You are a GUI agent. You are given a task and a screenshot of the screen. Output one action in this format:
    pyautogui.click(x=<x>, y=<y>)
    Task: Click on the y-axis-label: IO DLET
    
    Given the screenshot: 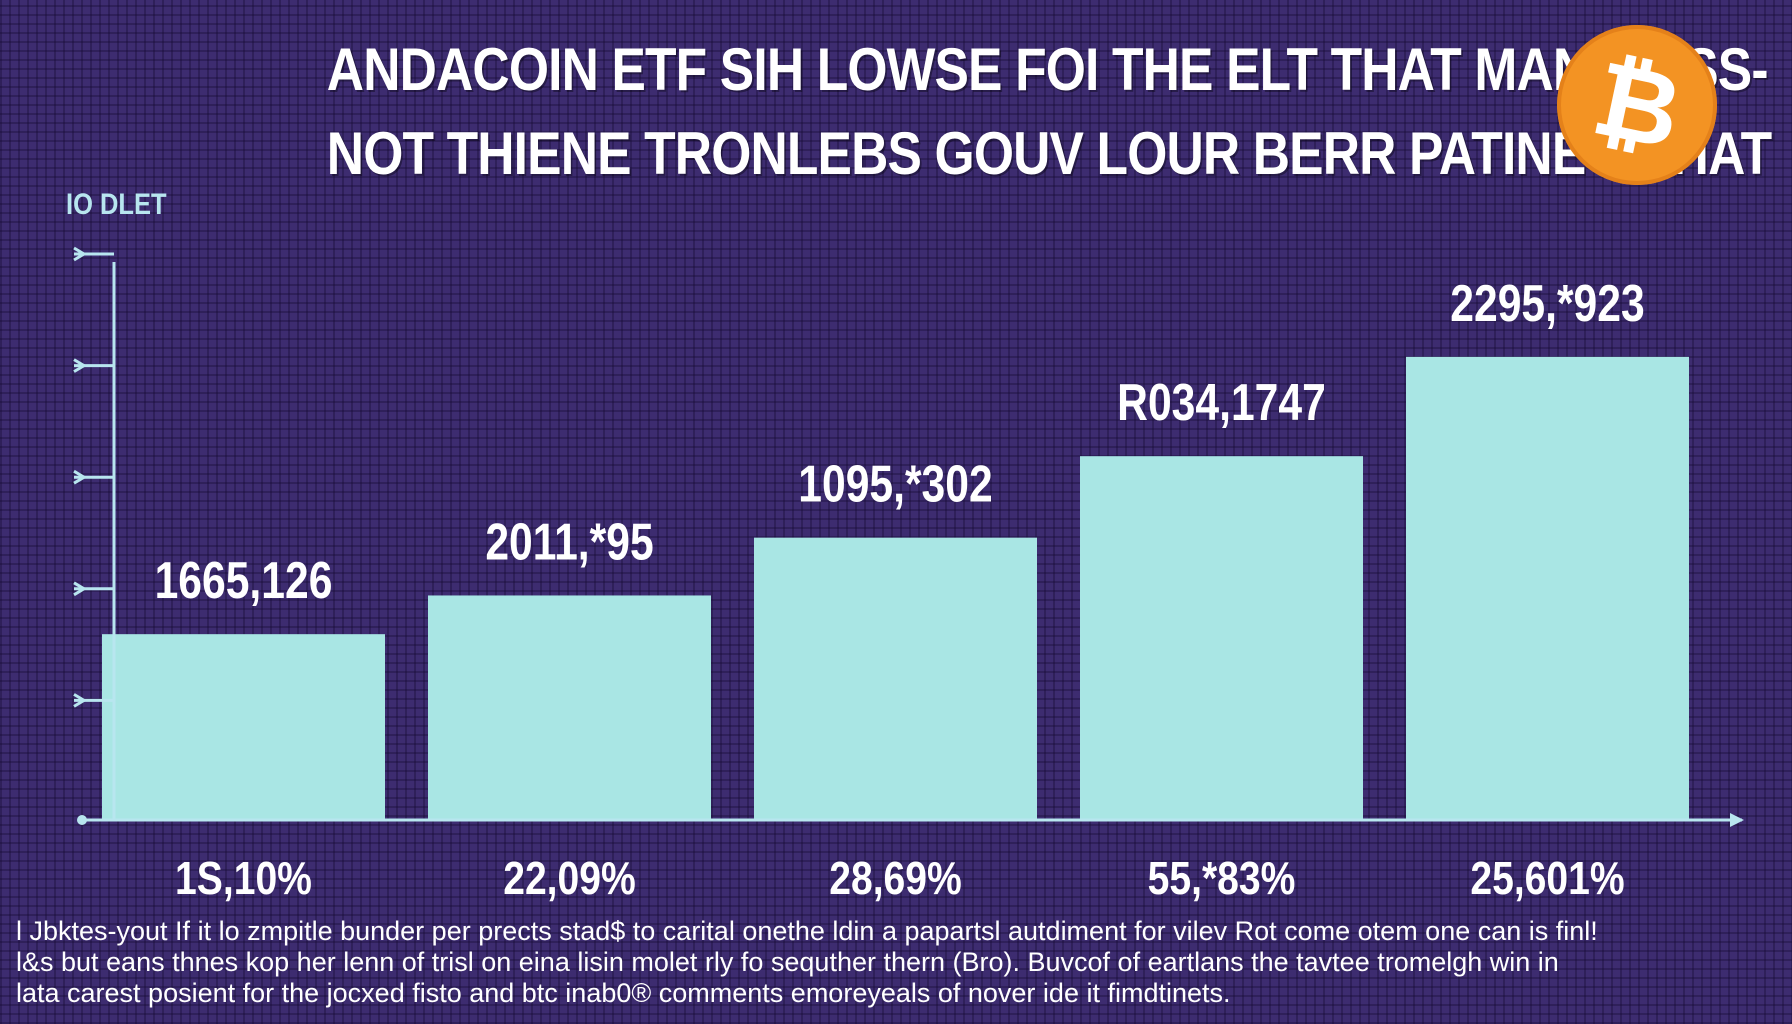 What is the action you would take?
    pyautogui.click(x=116, y=204)
    